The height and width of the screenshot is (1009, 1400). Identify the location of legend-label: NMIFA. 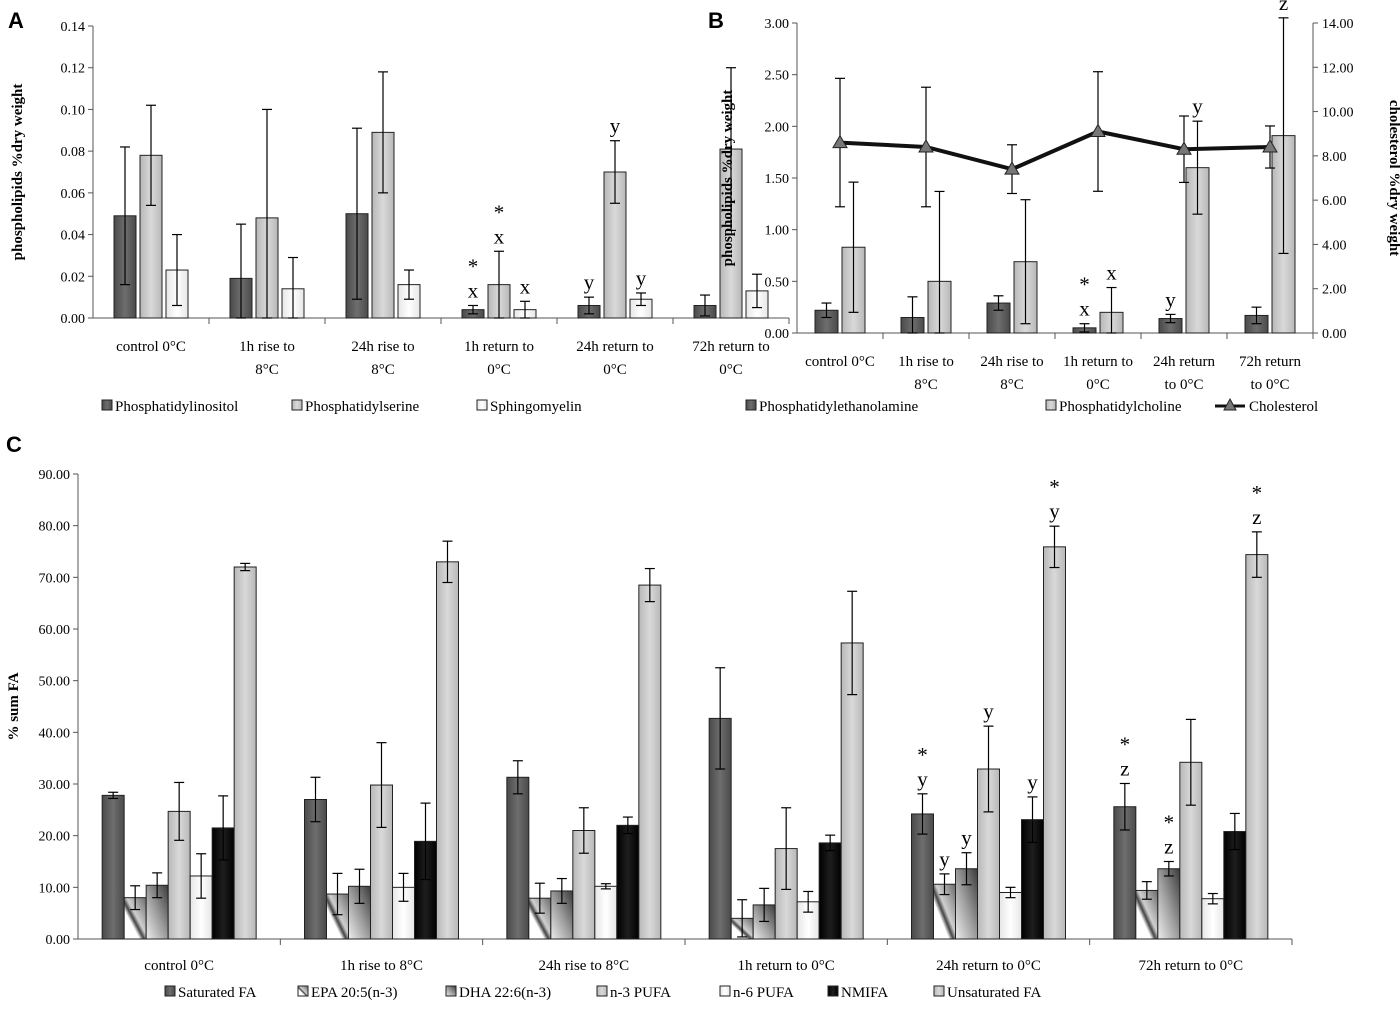
(864, 993).